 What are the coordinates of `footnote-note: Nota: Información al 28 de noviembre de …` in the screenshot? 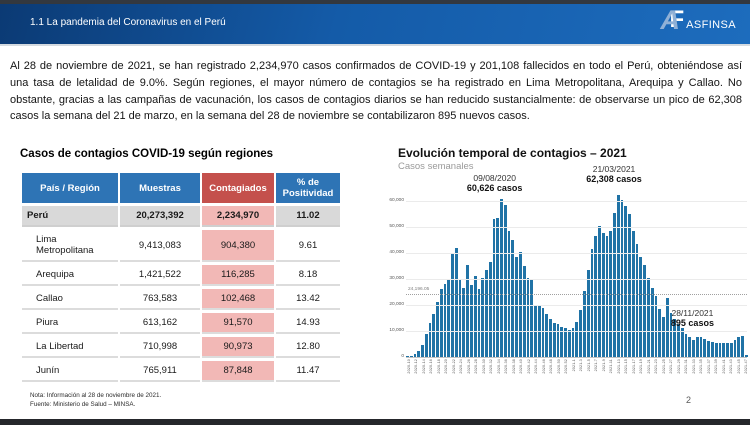 It's located at (96, 395).